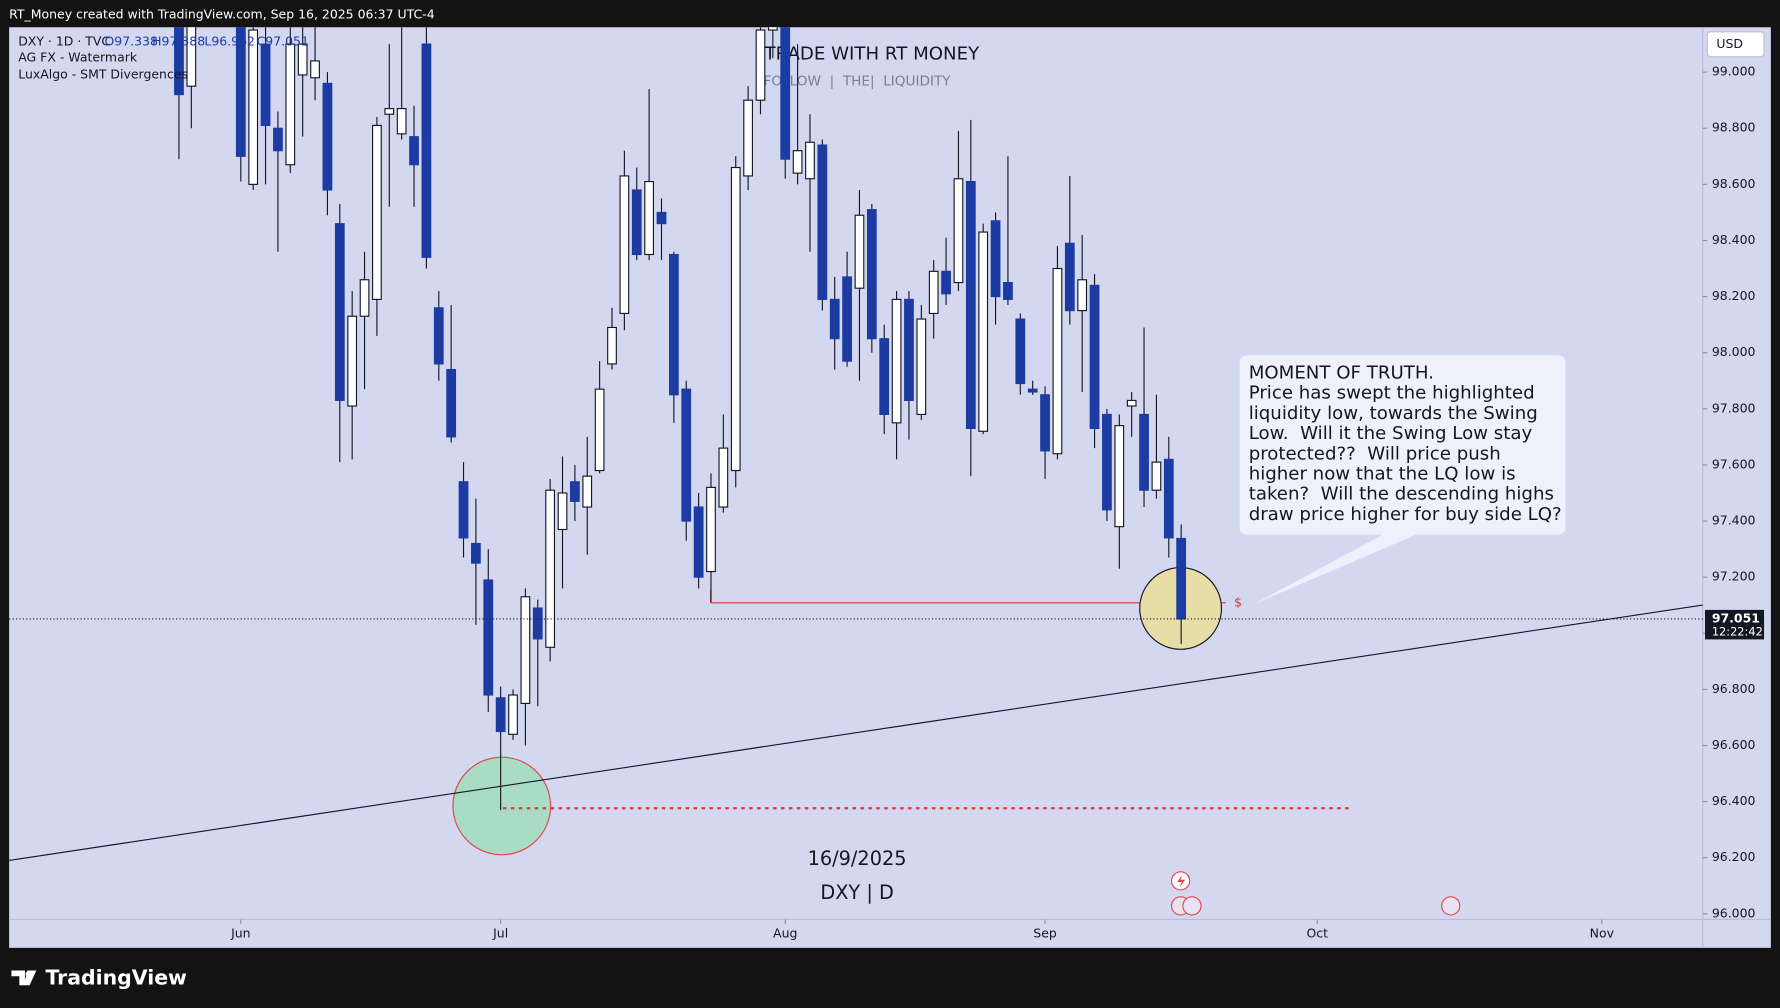 This screenshot has width=1780, height=1008. I want to click on y-tick-label: 97.600, so click(1734, 463).